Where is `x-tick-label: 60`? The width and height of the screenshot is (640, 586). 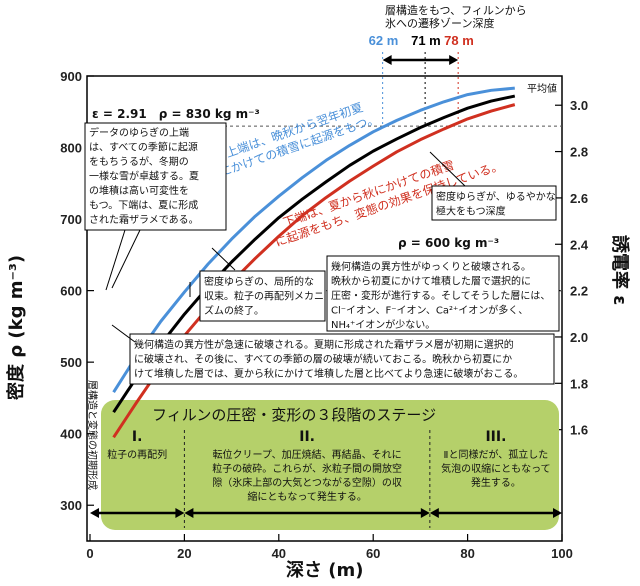 x-tick-label: 60 is located at coordinates (373, 553).